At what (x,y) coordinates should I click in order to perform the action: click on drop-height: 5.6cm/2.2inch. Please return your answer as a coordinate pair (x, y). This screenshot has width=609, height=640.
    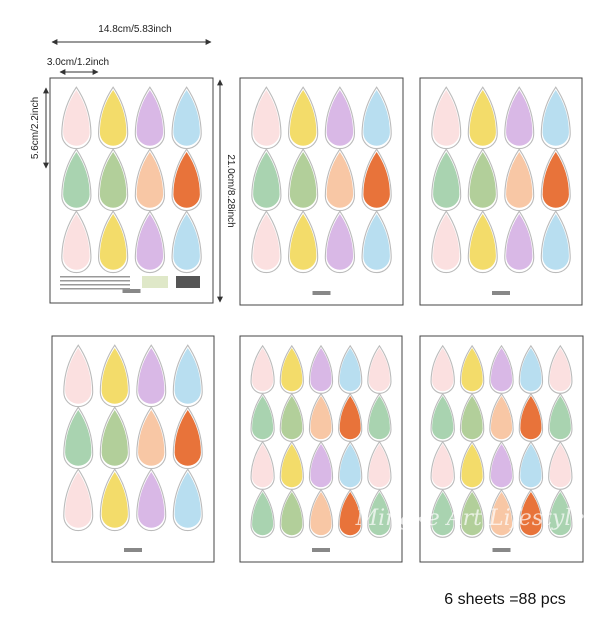
    Looking at the image, I should click on (35, 128).